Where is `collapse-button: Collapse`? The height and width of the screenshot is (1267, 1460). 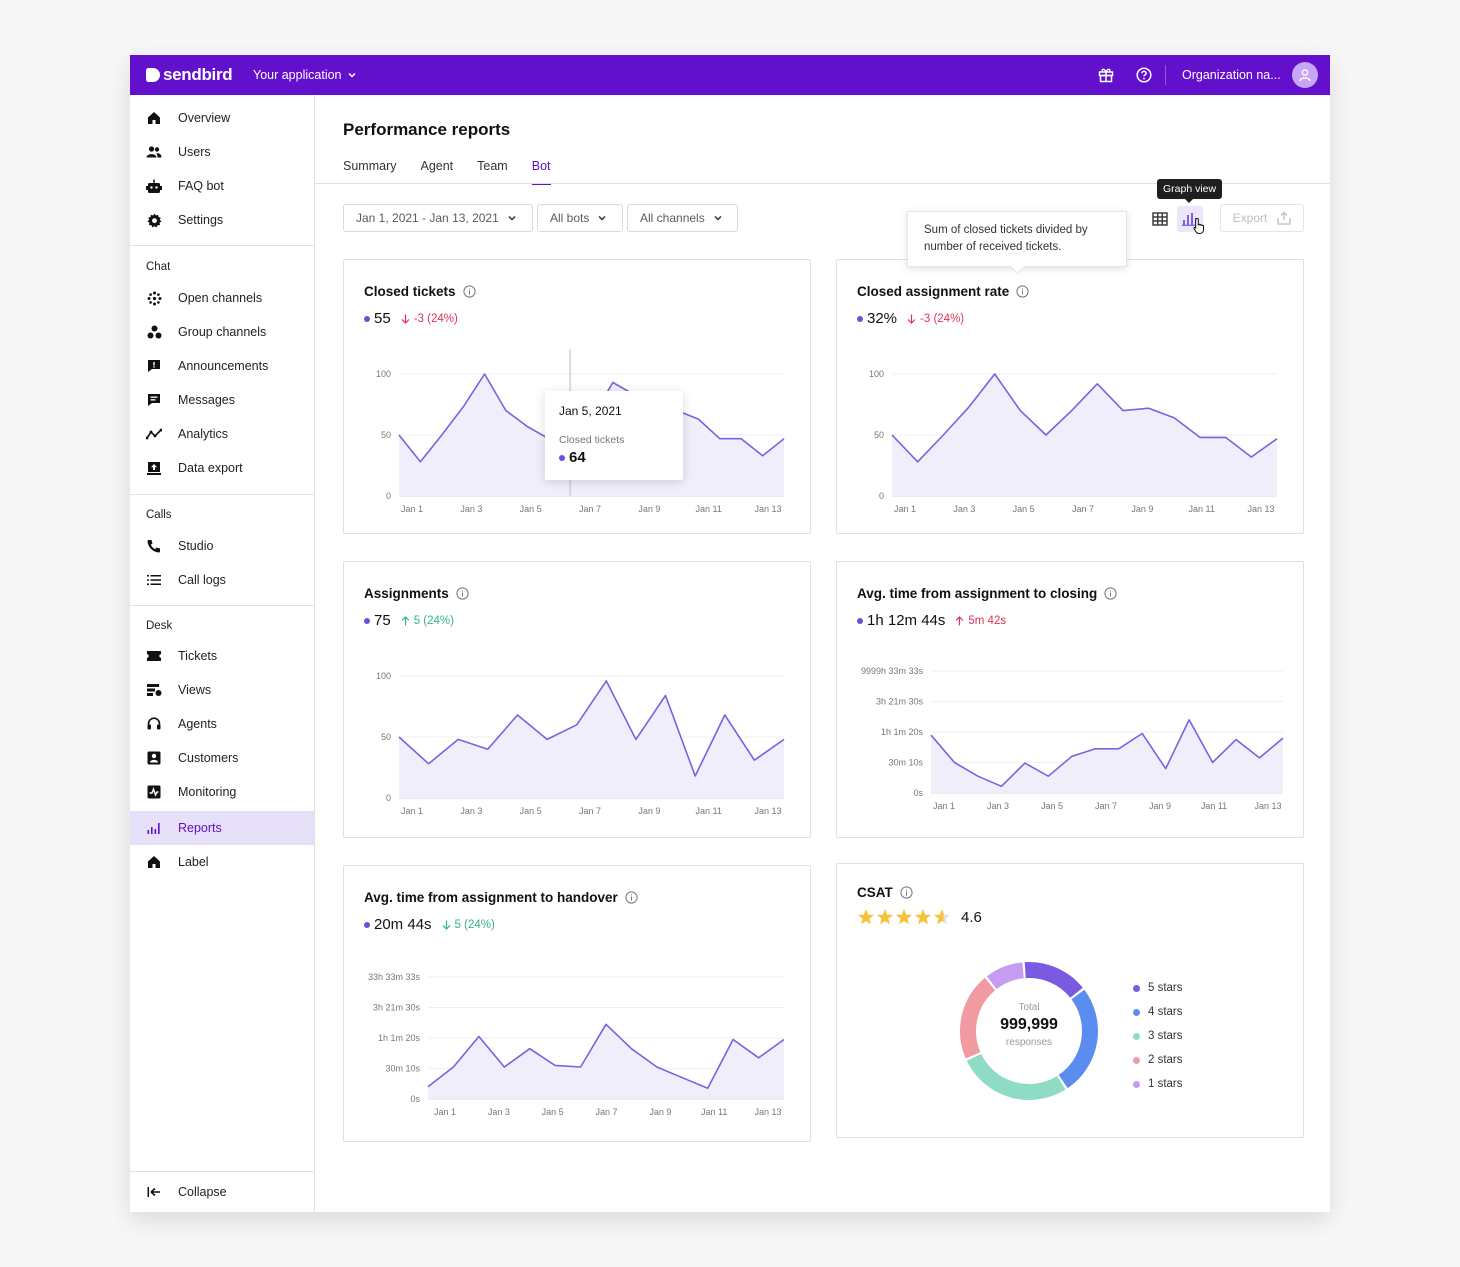
collapse-button: Collapse is located at coordinates (222, 1192).